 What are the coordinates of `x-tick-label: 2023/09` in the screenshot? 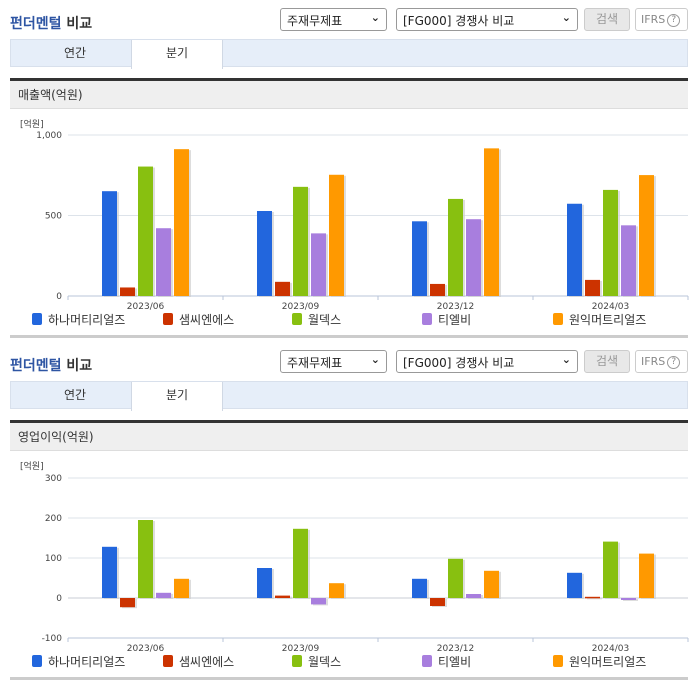 It's located at (301, 307).